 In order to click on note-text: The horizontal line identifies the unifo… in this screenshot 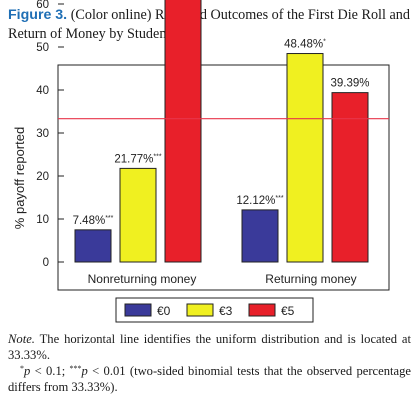, I will do `click(209, 347)`.